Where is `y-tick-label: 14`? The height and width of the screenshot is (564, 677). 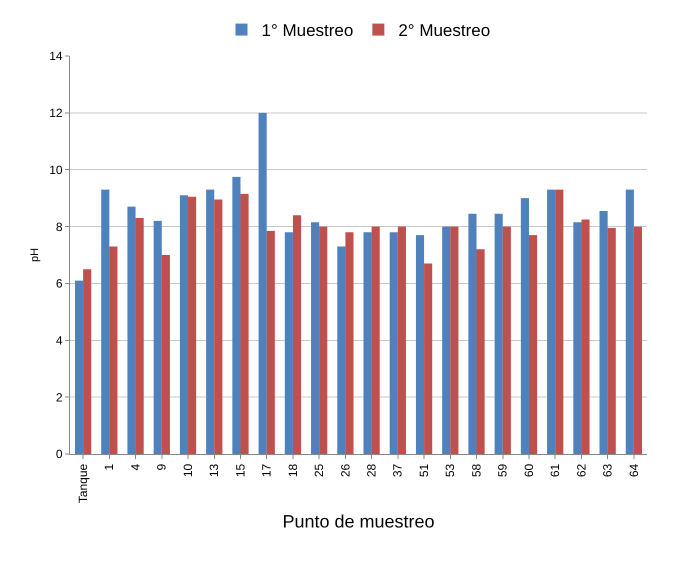
y-tick-label: 14 is located at coordinates (56, 56).